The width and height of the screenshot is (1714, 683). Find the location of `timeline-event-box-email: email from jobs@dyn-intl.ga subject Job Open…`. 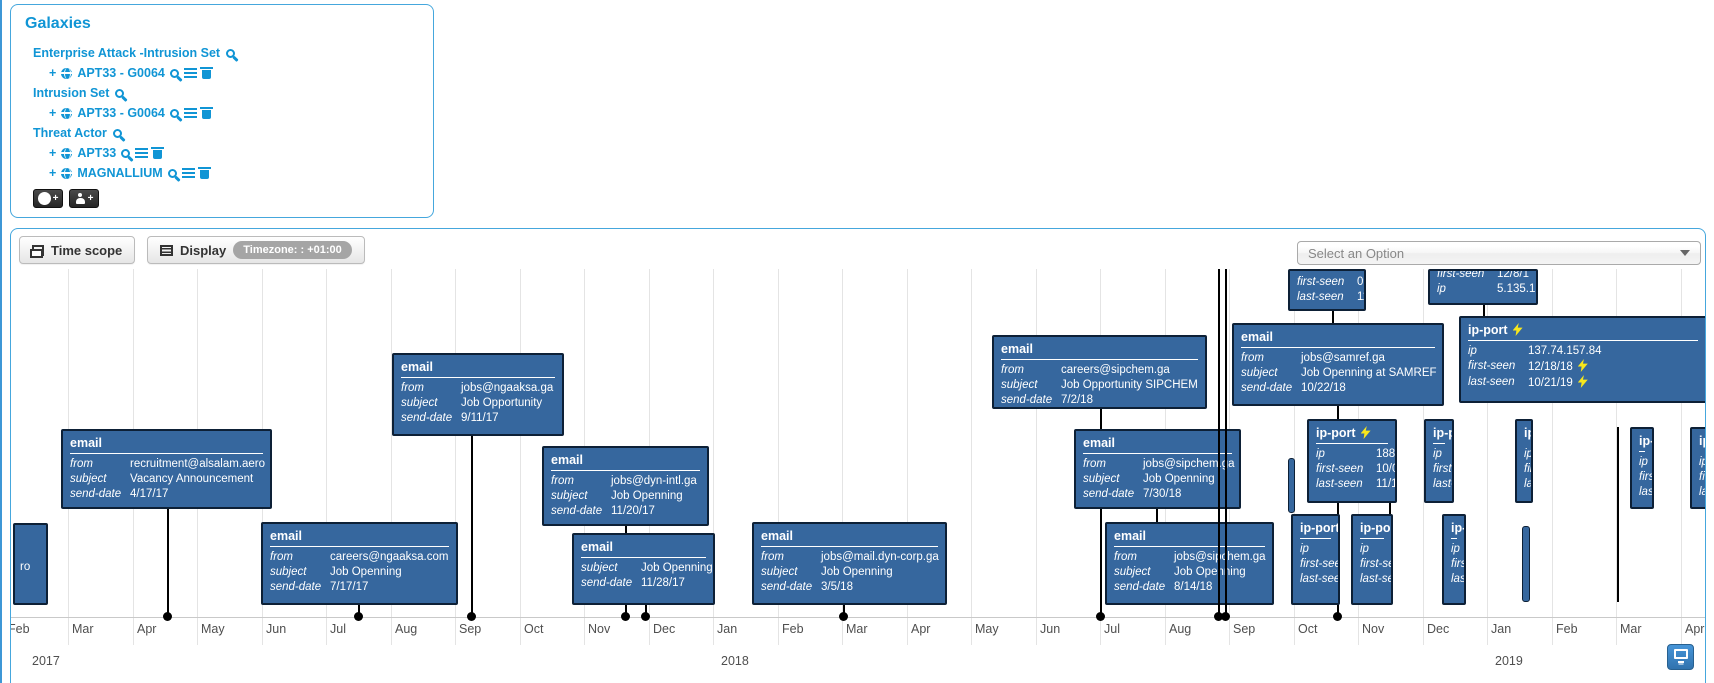

timeline-event-box-email: email from jobs@dyn-intl.ga subject Job Open… is located at coordinates (625, 486).